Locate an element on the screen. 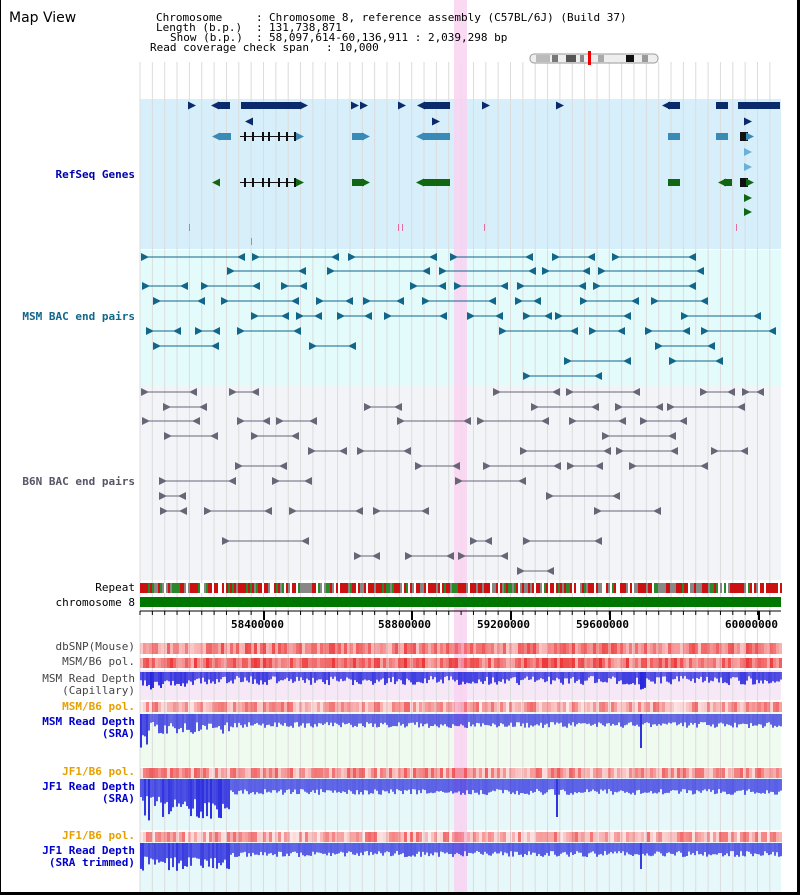 Image resolution: width=800 pixels, height=895 pixels. track-label-jf1-depth-trimmed: JF1 Read Depth (SRA trimmed) is located at coordinates (88, 856).